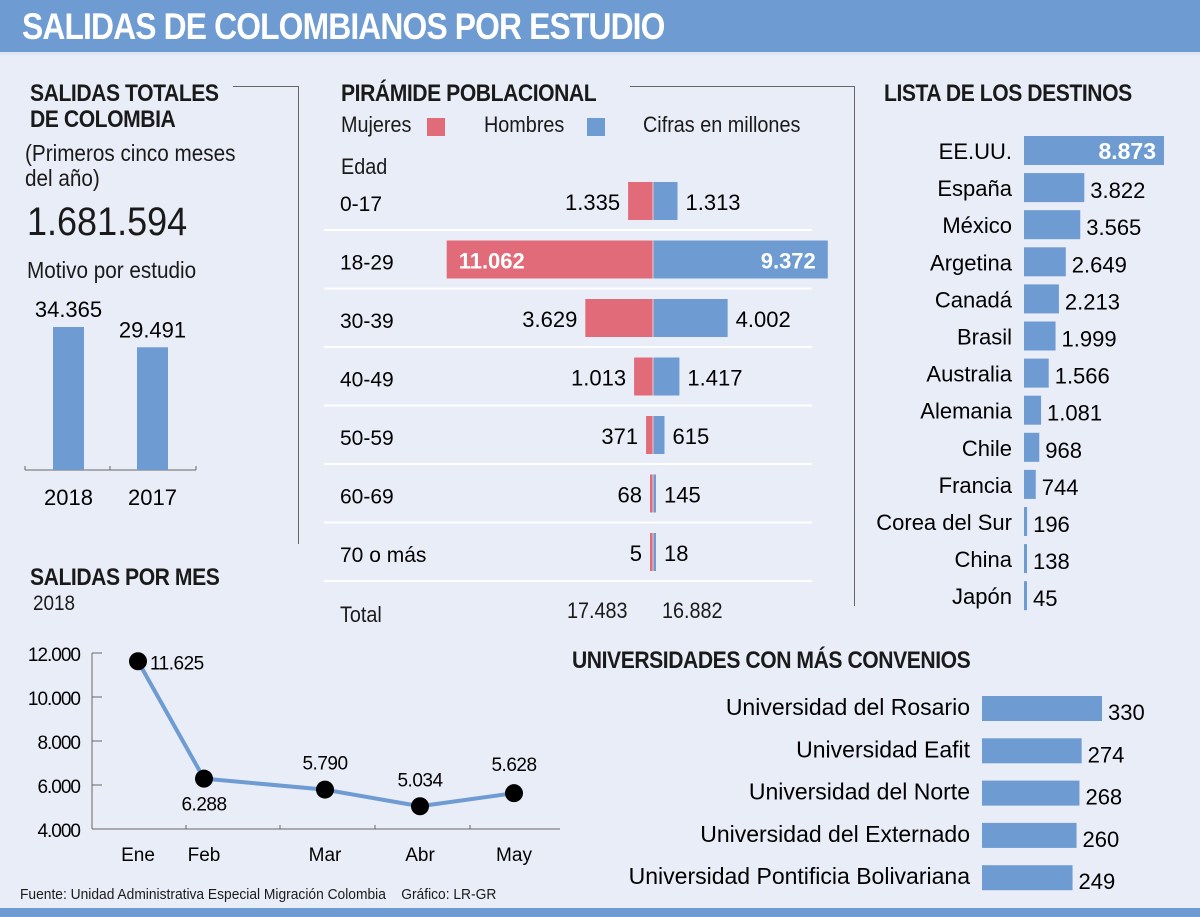 The width and height of the screenshot is (1200, 917). What do you see at coordinates (1051, 561) in the screenshot?
I see `destino-value-label: 138` at bounding box center [1051, 561].